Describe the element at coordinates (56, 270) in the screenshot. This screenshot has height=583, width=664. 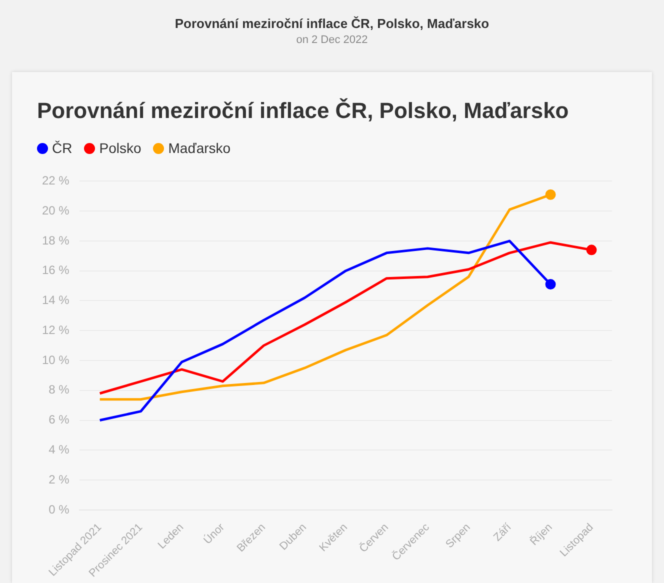
I see `y-tick-label: 16 %` at that location.